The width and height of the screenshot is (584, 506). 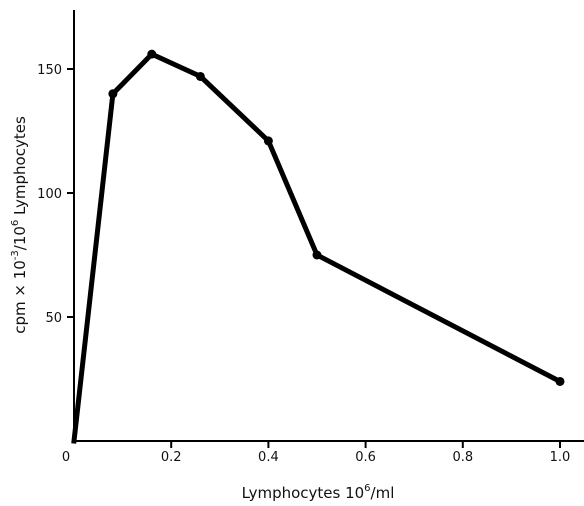 I want to click on x-tick-label: 0, so click(x=66, y=457).